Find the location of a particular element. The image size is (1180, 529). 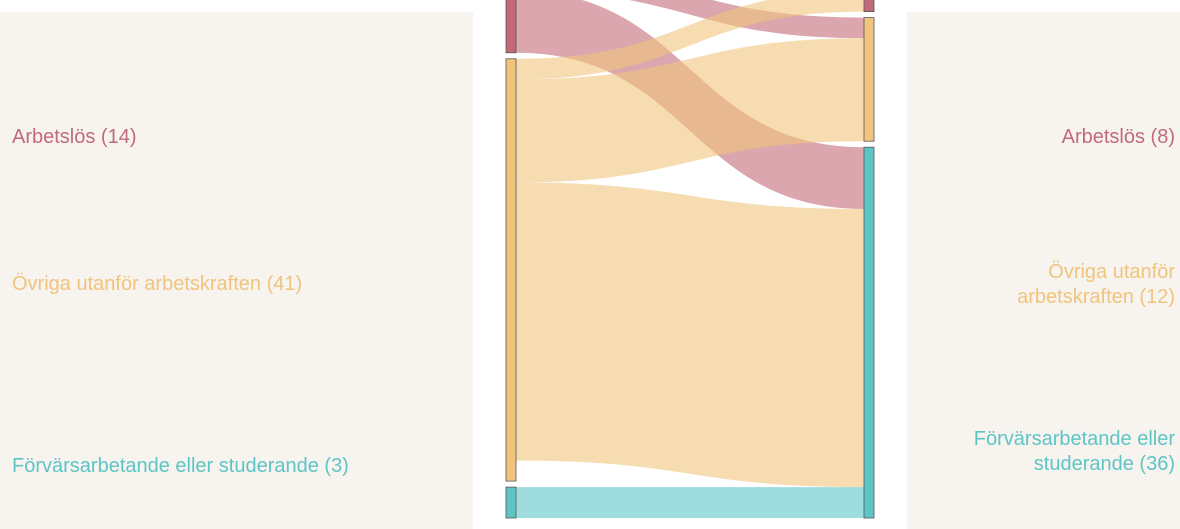

node-label: Förvärsarbetande eller studerande (3) is located at coordinates (180, 466).